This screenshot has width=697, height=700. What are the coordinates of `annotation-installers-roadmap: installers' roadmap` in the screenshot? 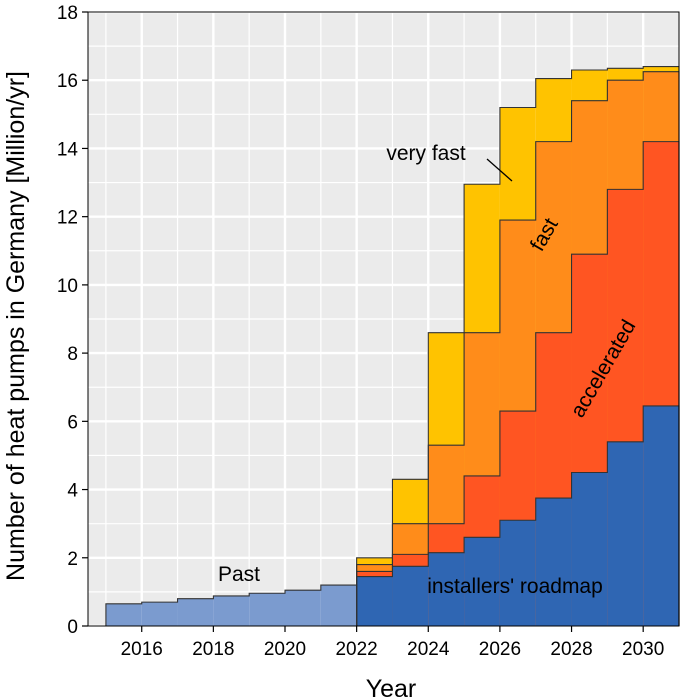 It's located at (515, 586).